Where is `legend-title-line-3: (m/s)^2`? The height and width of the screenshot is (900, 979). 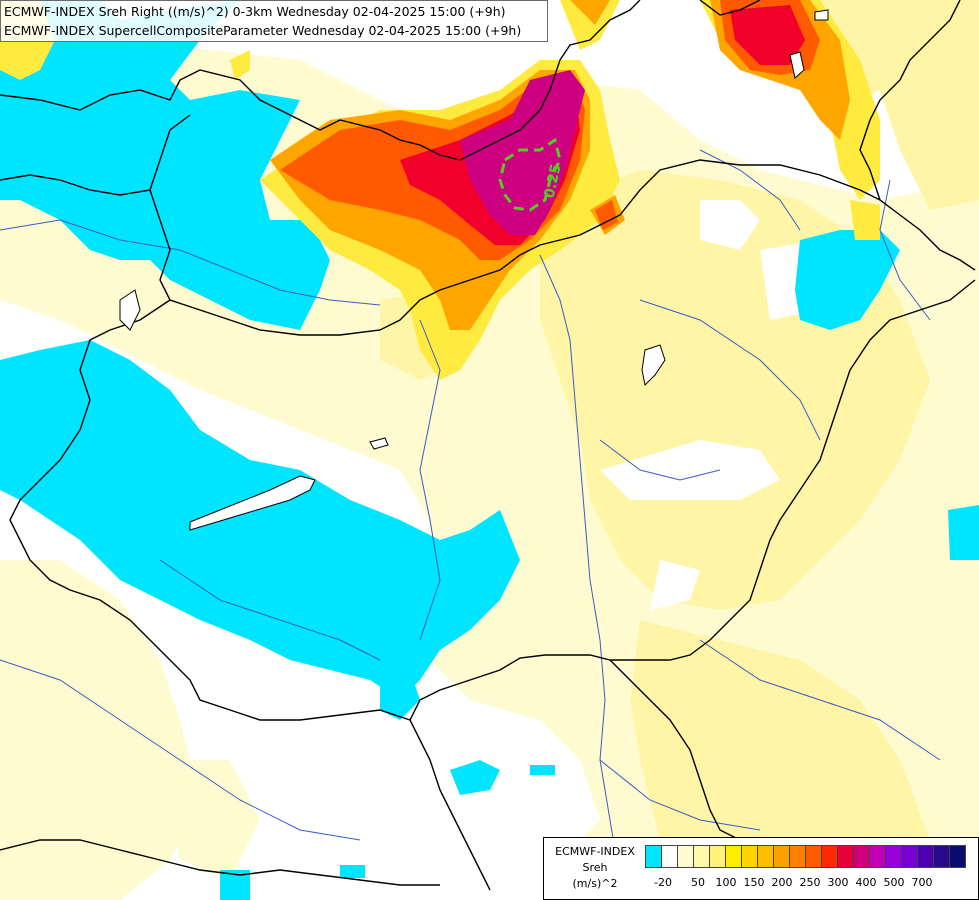
legend-title-line-3: (m/s)^2 is located at coordinates (595, 883).